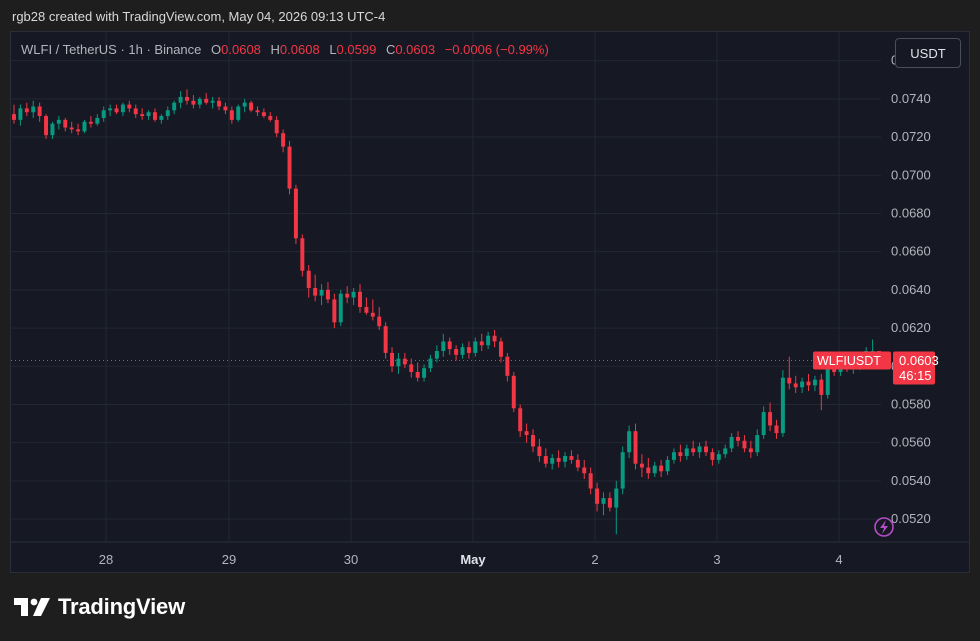  Describe the element at coordinates (356, 49) in the screenshot. I see `low-value: 0.0599` at that location.